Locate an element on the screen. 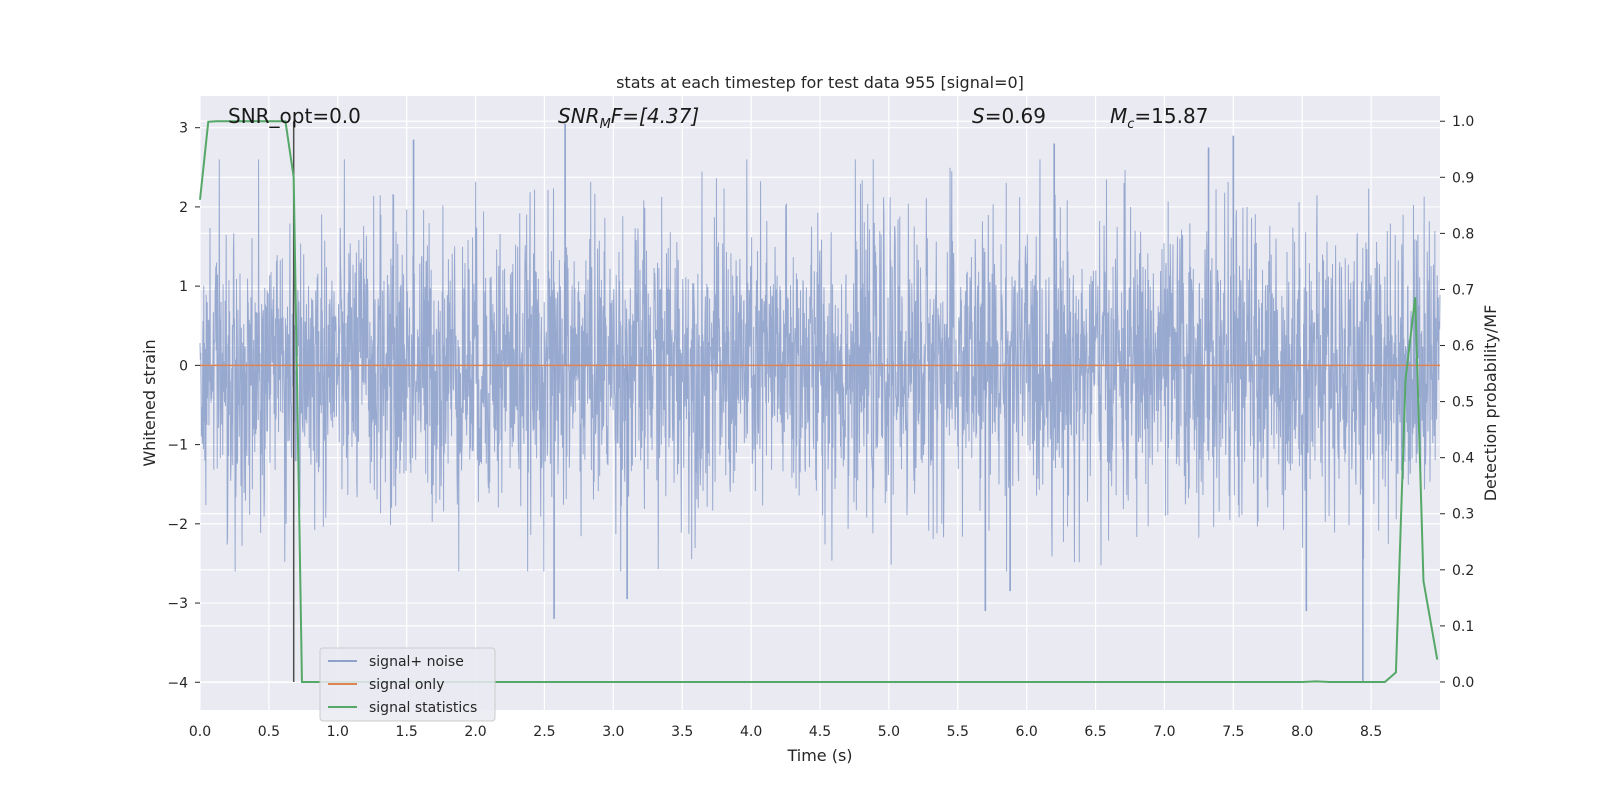  y-tick-label-6: −3 is located at coordinates (177, 604).